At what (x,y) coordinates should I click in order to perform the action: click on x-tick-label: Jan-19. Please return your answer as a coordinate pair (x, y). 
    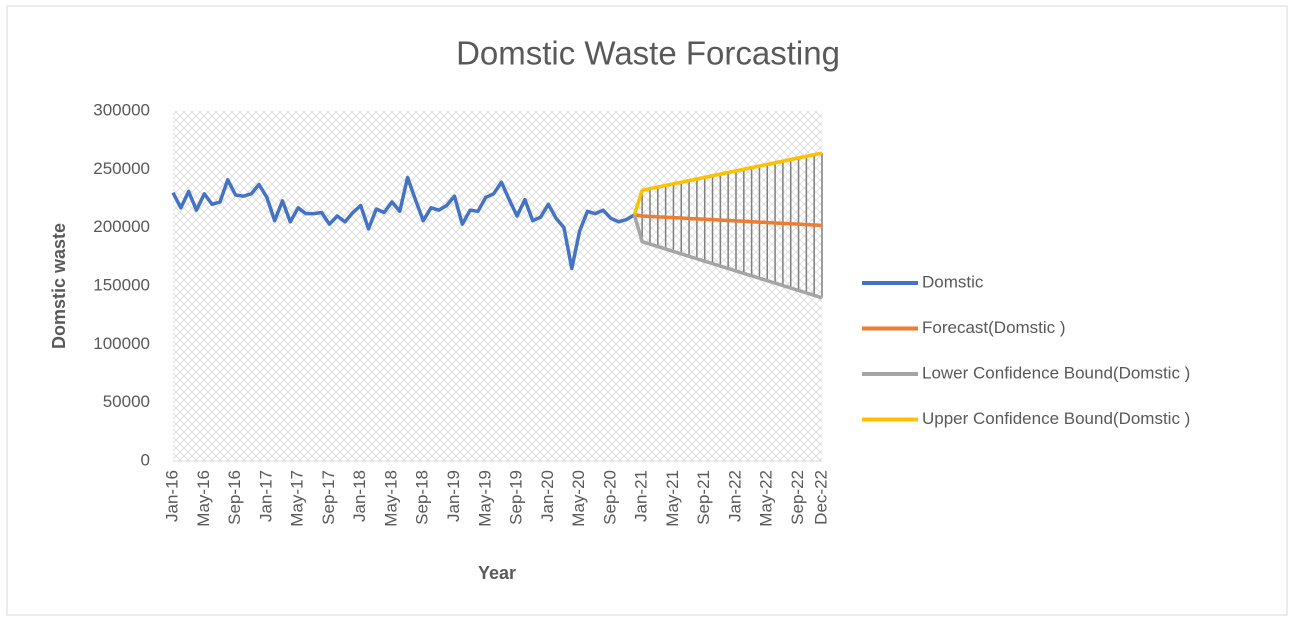
    Looking at the image, I should click on (453, 496).